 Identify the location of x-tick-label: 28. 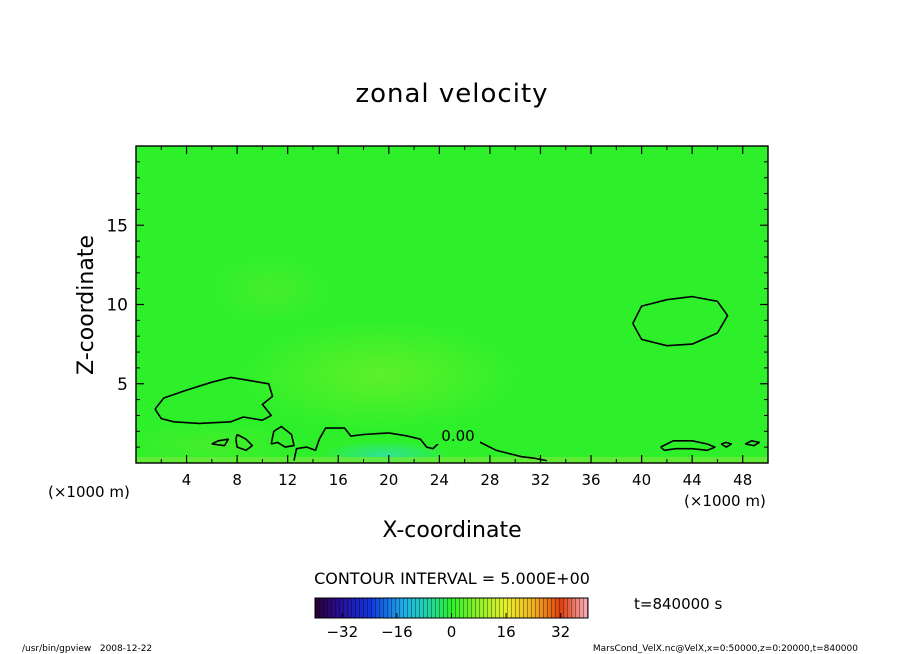
(489, 480).